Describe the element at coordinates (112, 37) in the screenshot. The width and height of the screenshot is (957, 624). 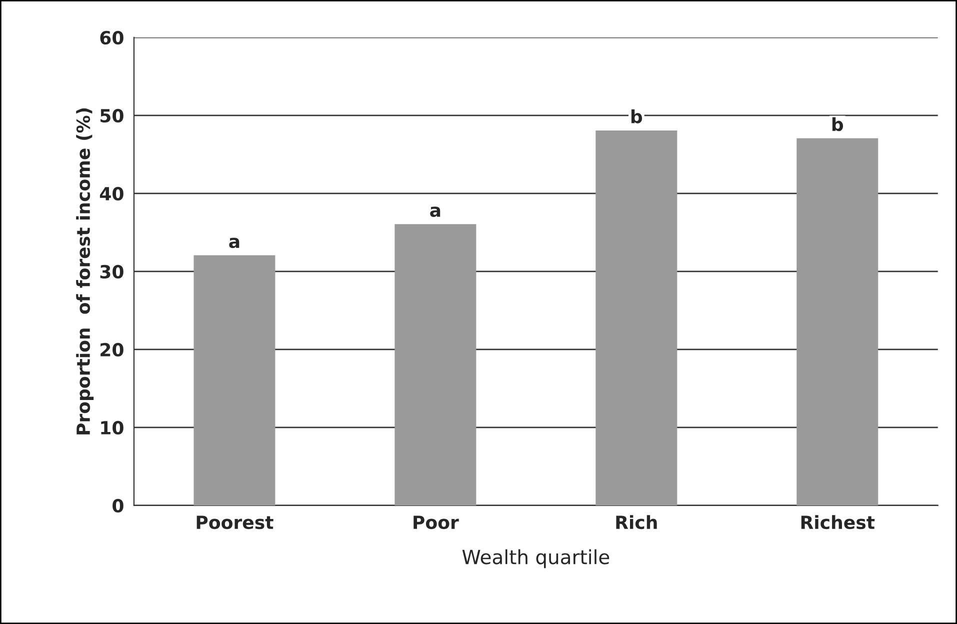
I see `y-tick-label: 60` at that location.